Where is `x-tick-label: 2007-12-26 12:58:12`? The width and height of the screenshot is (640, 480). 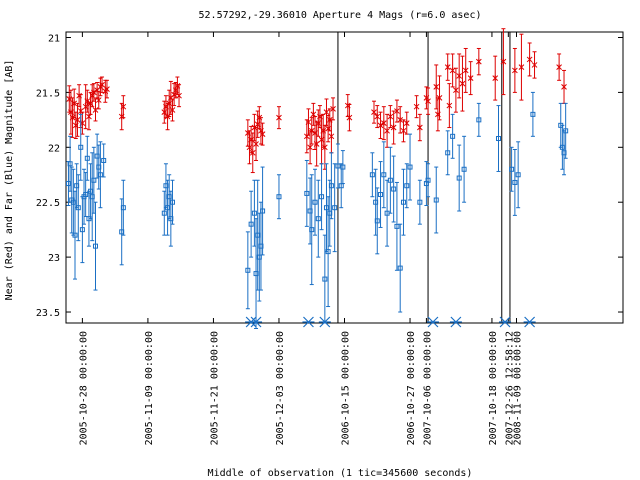
x-tick-label: 2007-12-26 12:58:12 is located at coordinates (509, 388).